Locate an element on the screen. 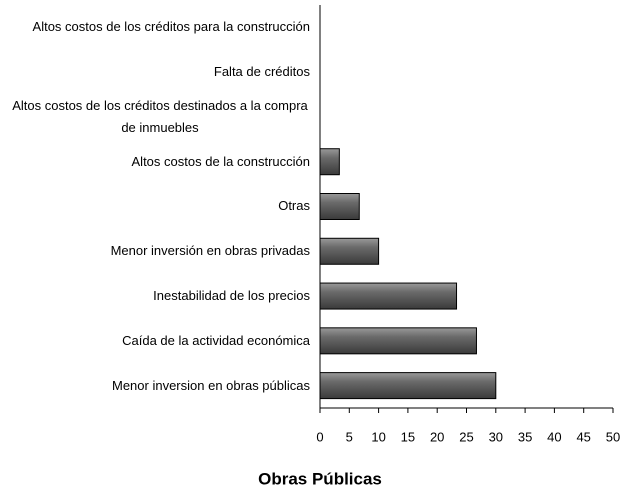 The image size is (624, 488). category-text: Otras is located at coordinates (294, 206).